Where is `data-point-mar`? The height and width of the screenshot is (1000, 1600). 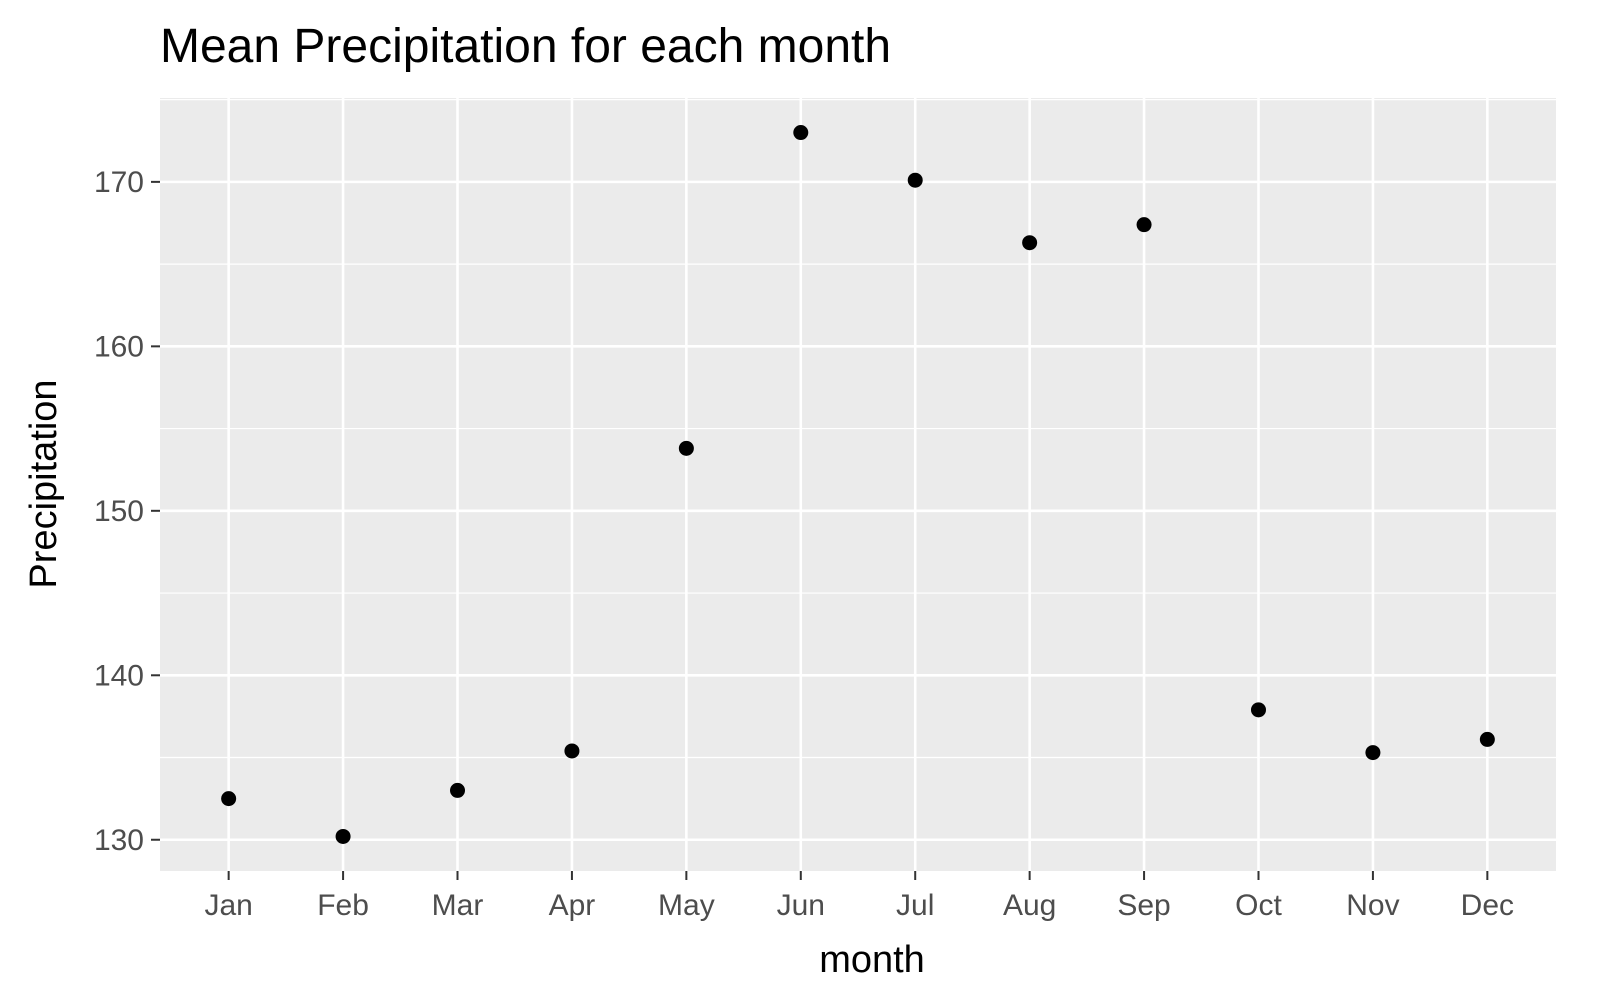
data-point-mar is located at coordinates (458, 790).